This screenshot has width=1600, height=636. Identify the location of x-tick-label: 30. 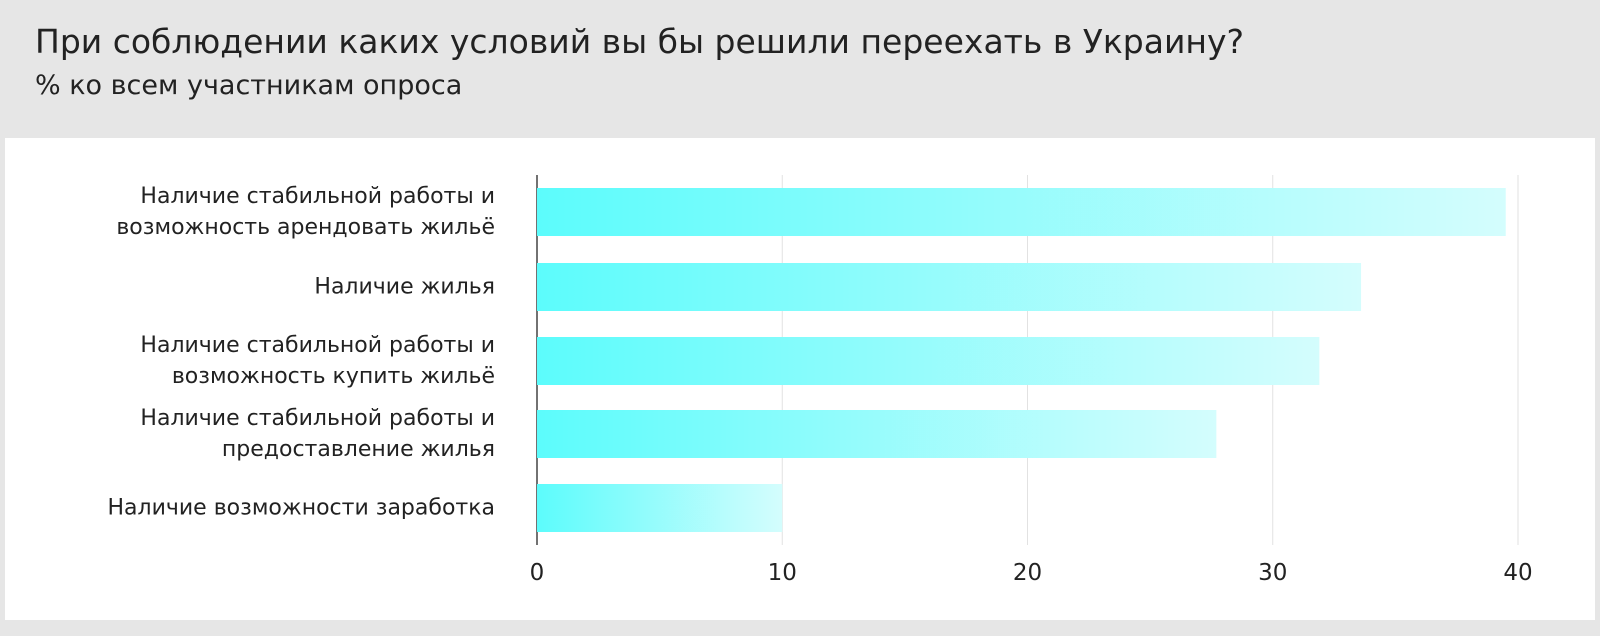
(1272, 573).